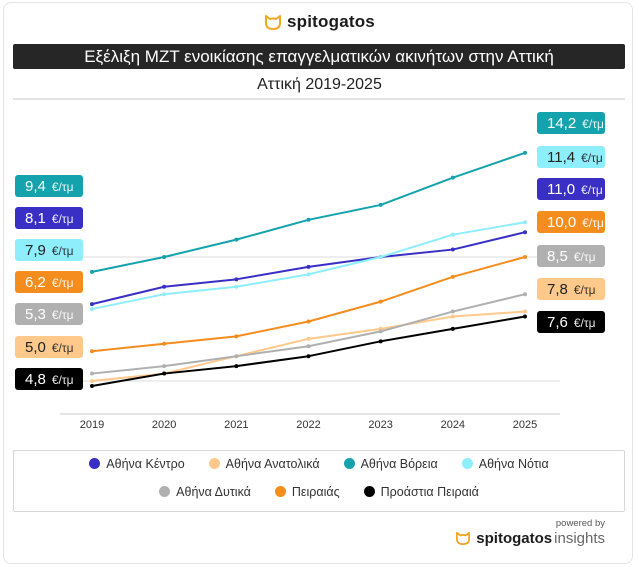 This screenshot has width=639, height=567. I want to click on brand-logo: spitogatos, so click(319, 23).